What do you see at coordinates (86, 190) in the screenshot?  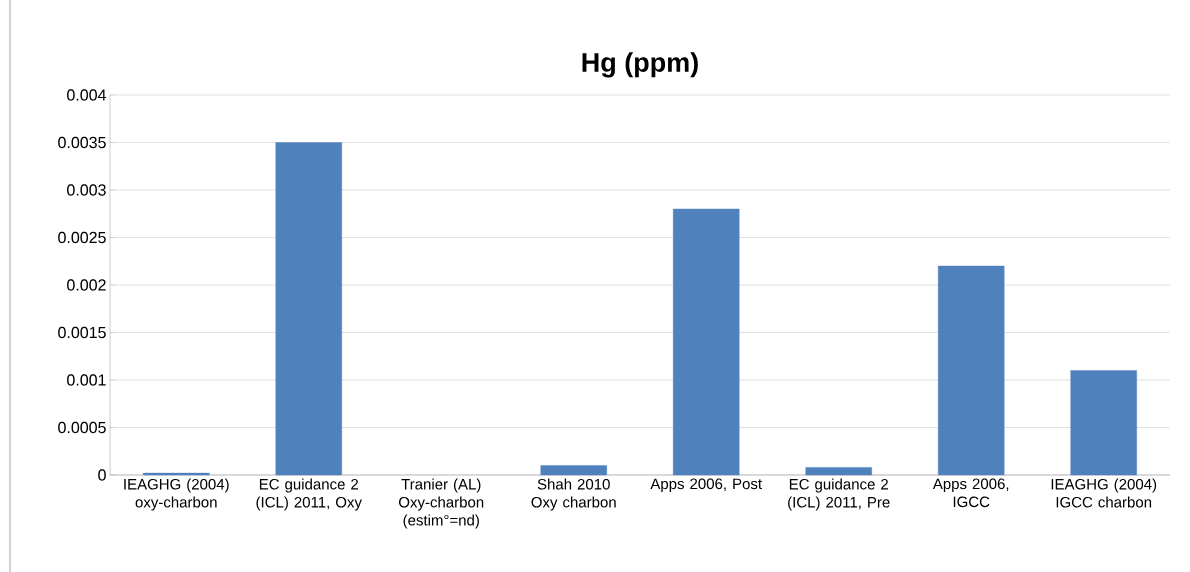 I see `y-tick-label: 0.003` at bounding box center [86, 190].